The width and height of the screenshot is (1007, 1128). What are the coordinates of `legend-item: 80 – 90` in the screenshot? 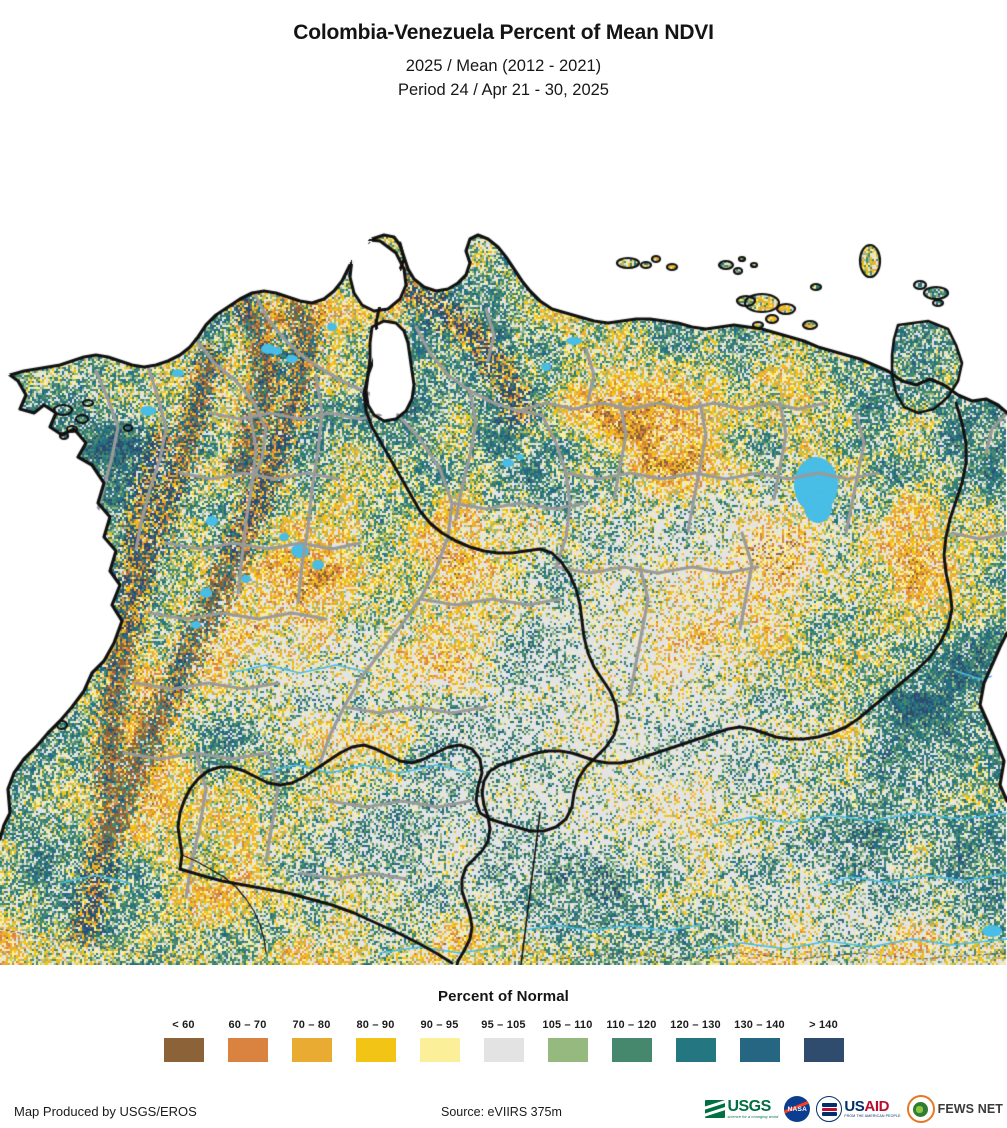 It's located at (376, 1040).